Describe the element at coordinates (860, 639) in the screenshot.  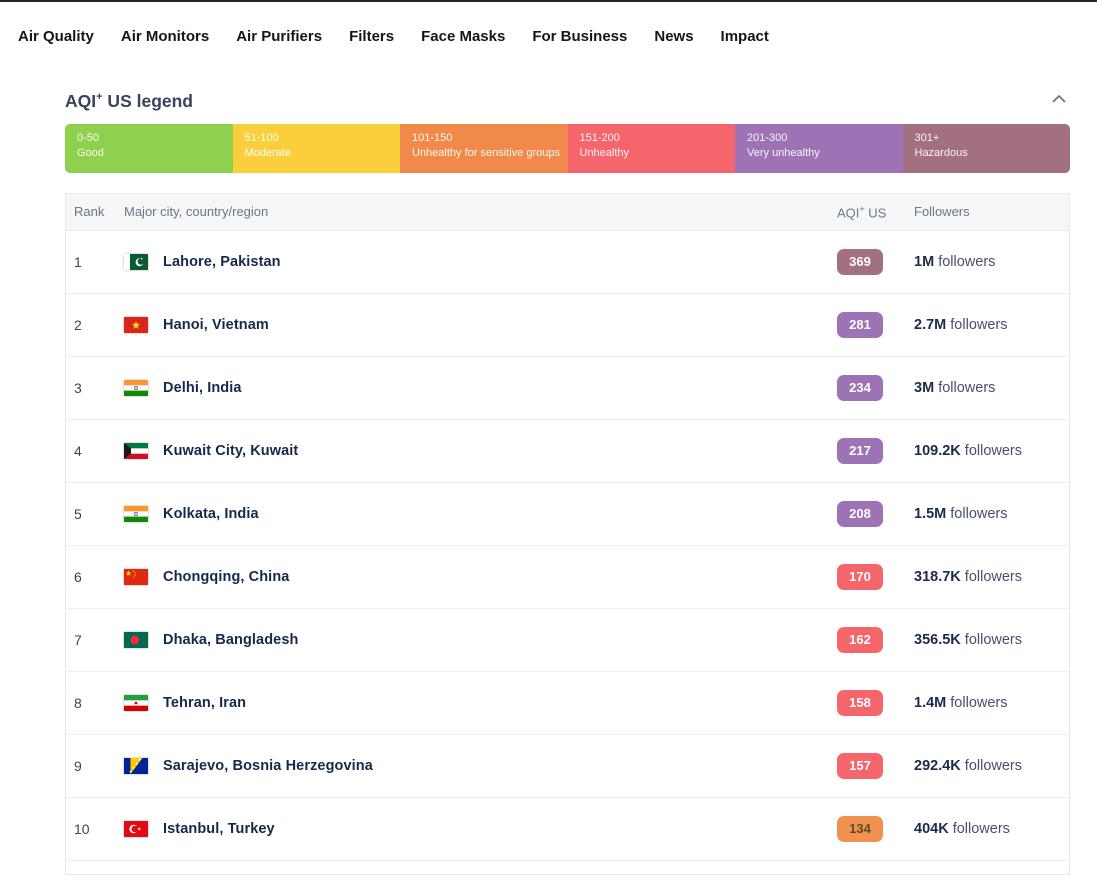
I see `aqi-badge: 162` at that location.